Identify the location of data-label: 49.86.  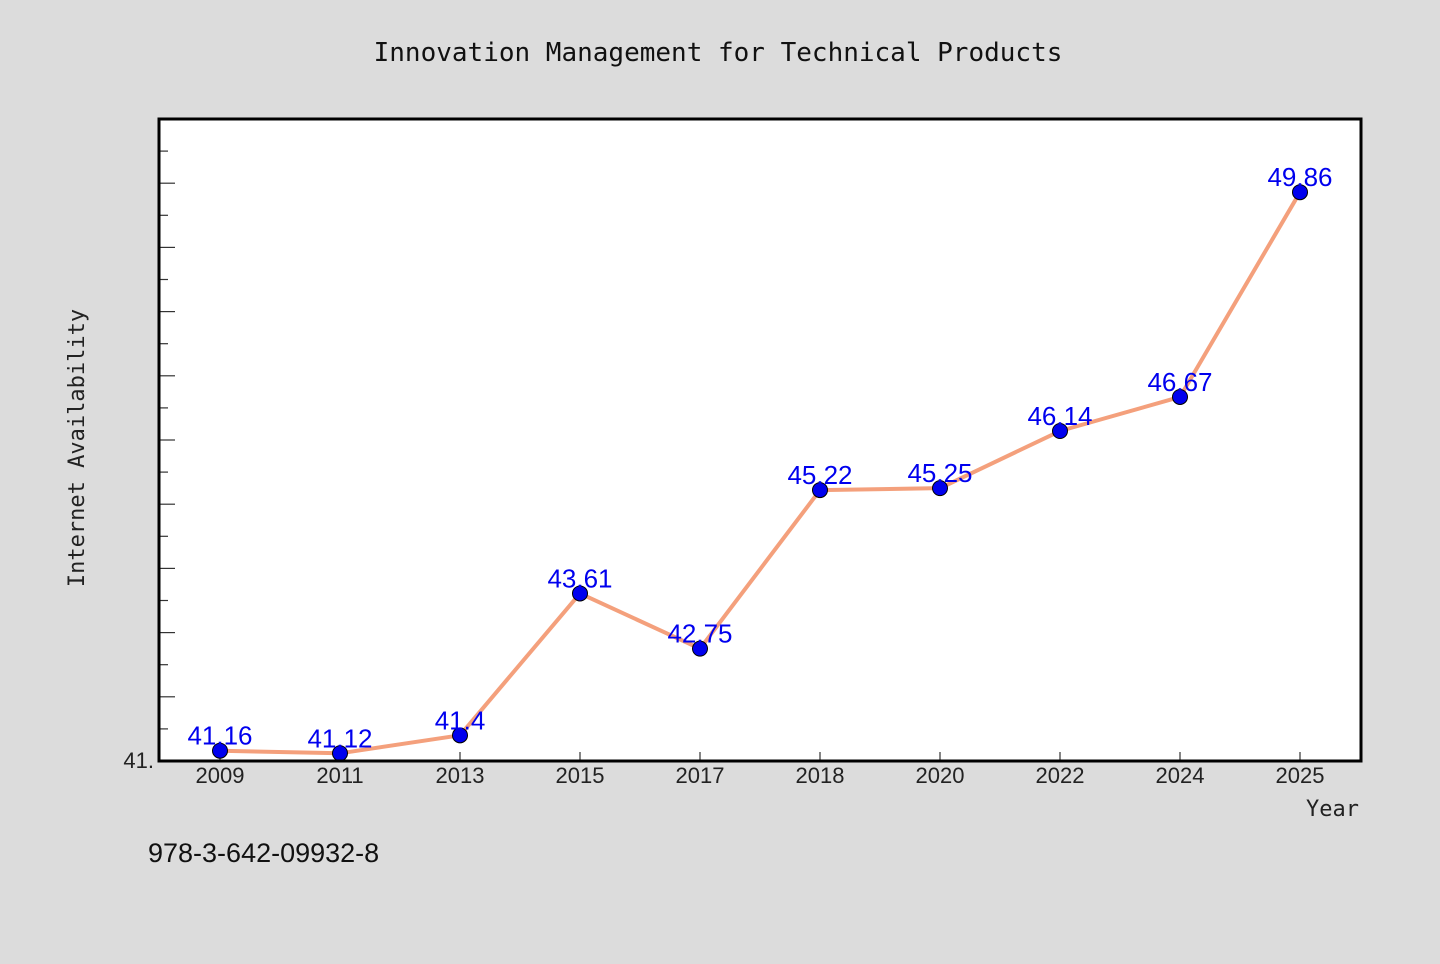
(1299, 177).